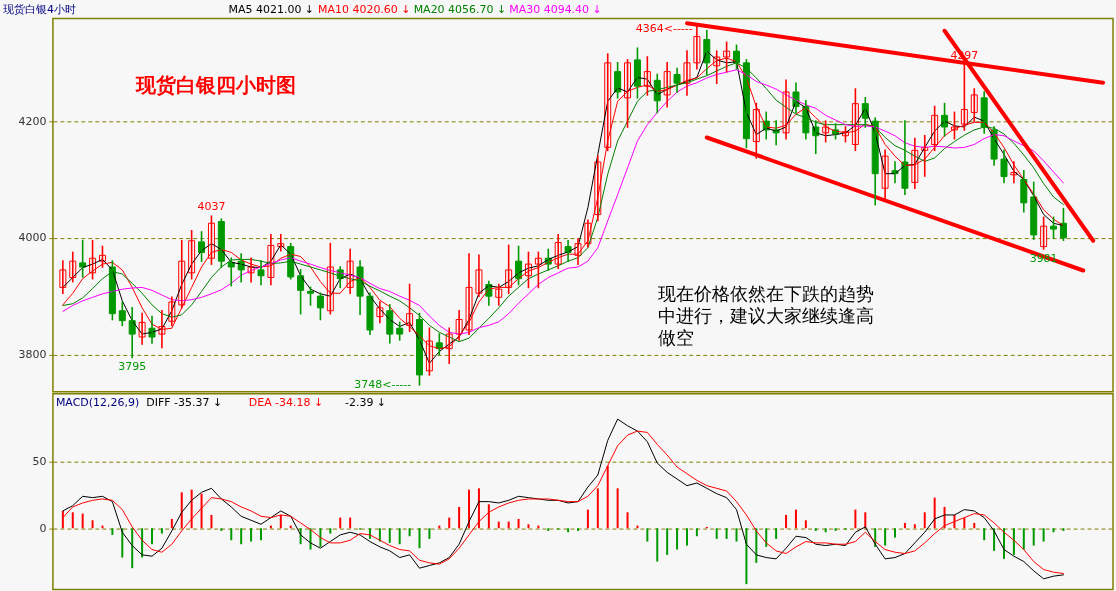 This screenshot has width=1116, height=591. What do you see at coordinates (365, 402) in the screenshot?
I see `annotation: -2.39 ↓` at bounding box center [365, 402].